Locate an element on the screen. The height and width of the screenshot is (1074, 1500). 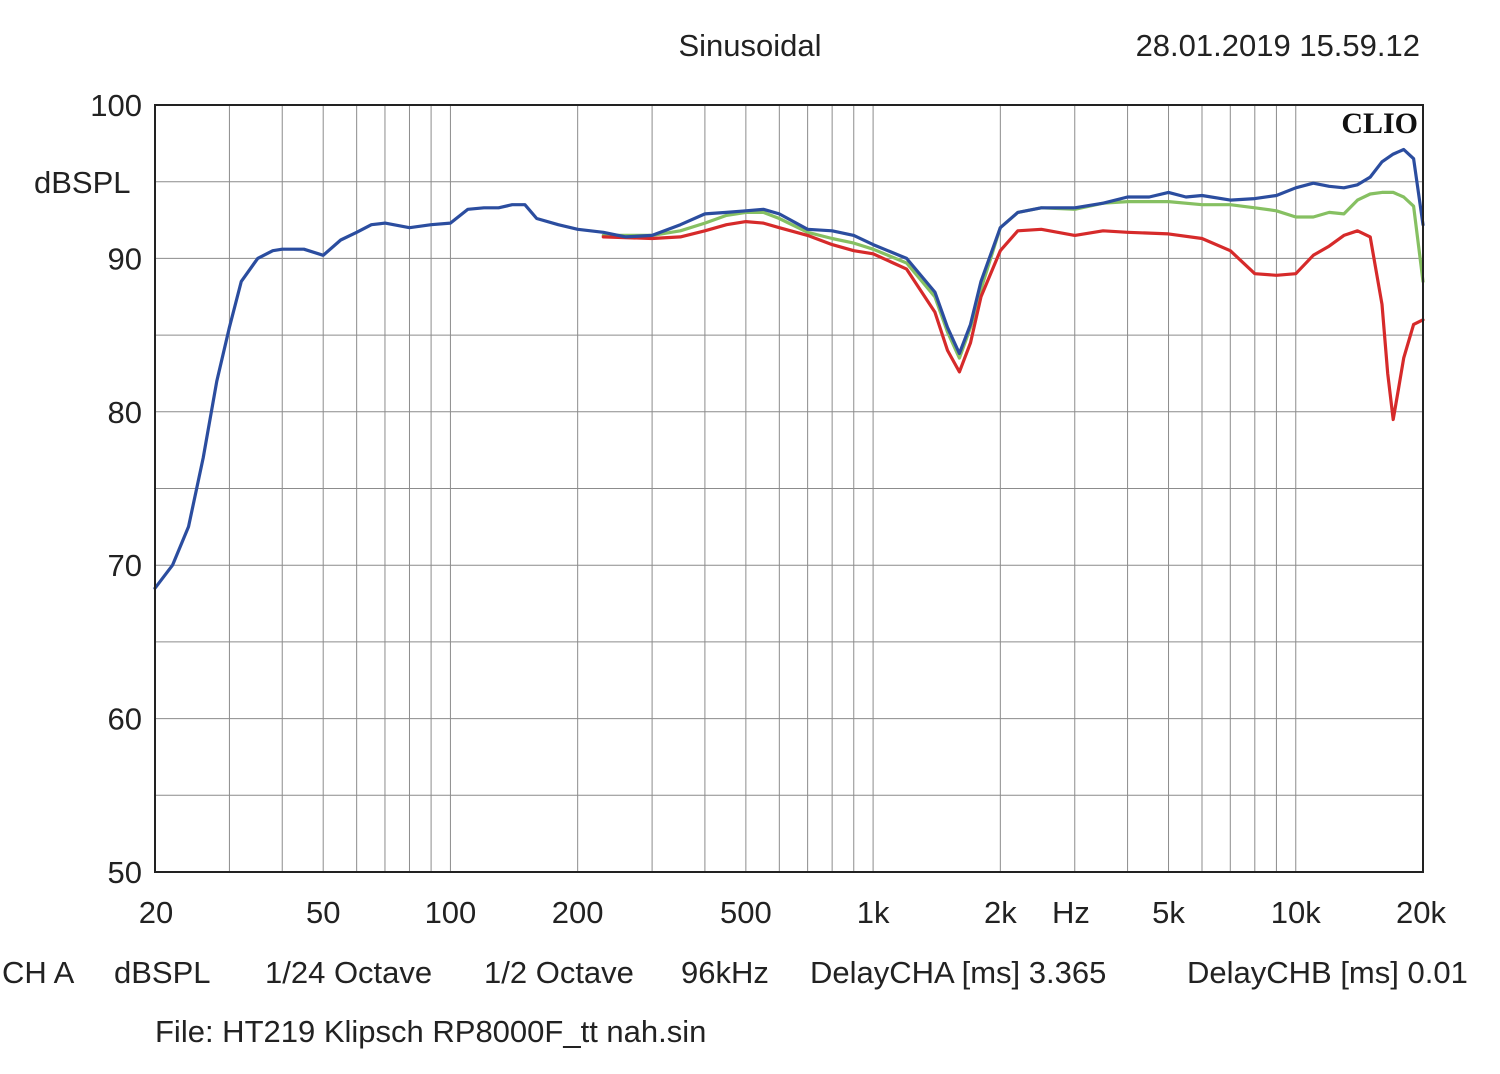
sample-rate-label: 96kHz is located at coordinates (725, 972).